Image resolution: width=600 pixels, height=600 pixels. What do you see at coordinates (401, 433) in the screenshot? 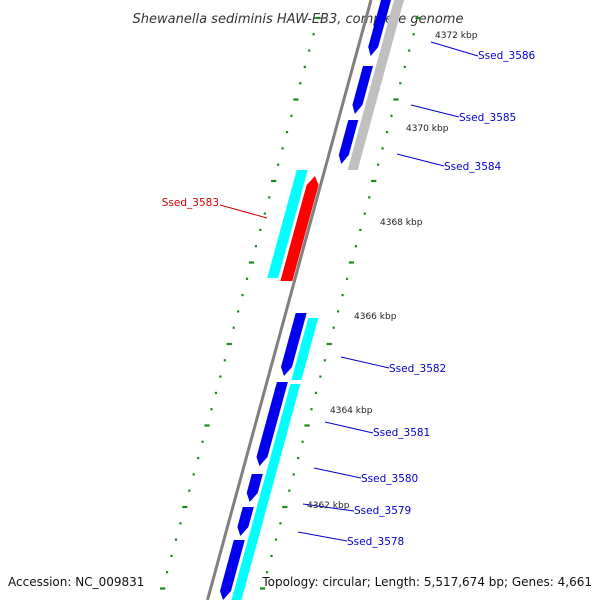
I see `gene-label: Ssed_3581` at bounding box center [401, 433].